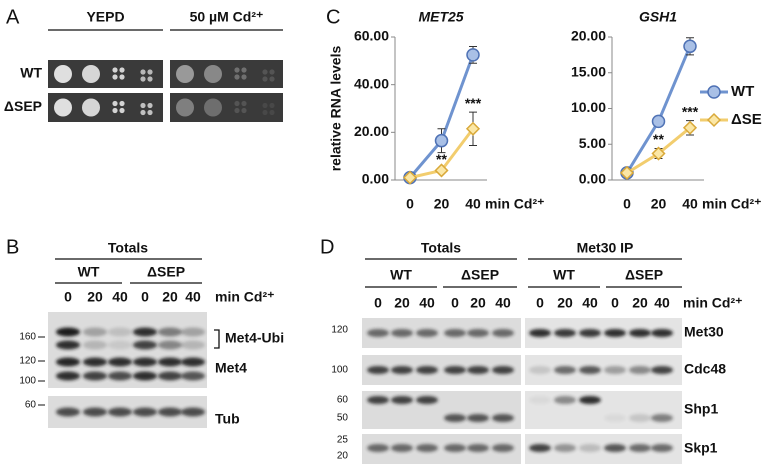 The width and height of the screenshot is (762, 466). I want to click on panel-label: B, so click(12, 247).